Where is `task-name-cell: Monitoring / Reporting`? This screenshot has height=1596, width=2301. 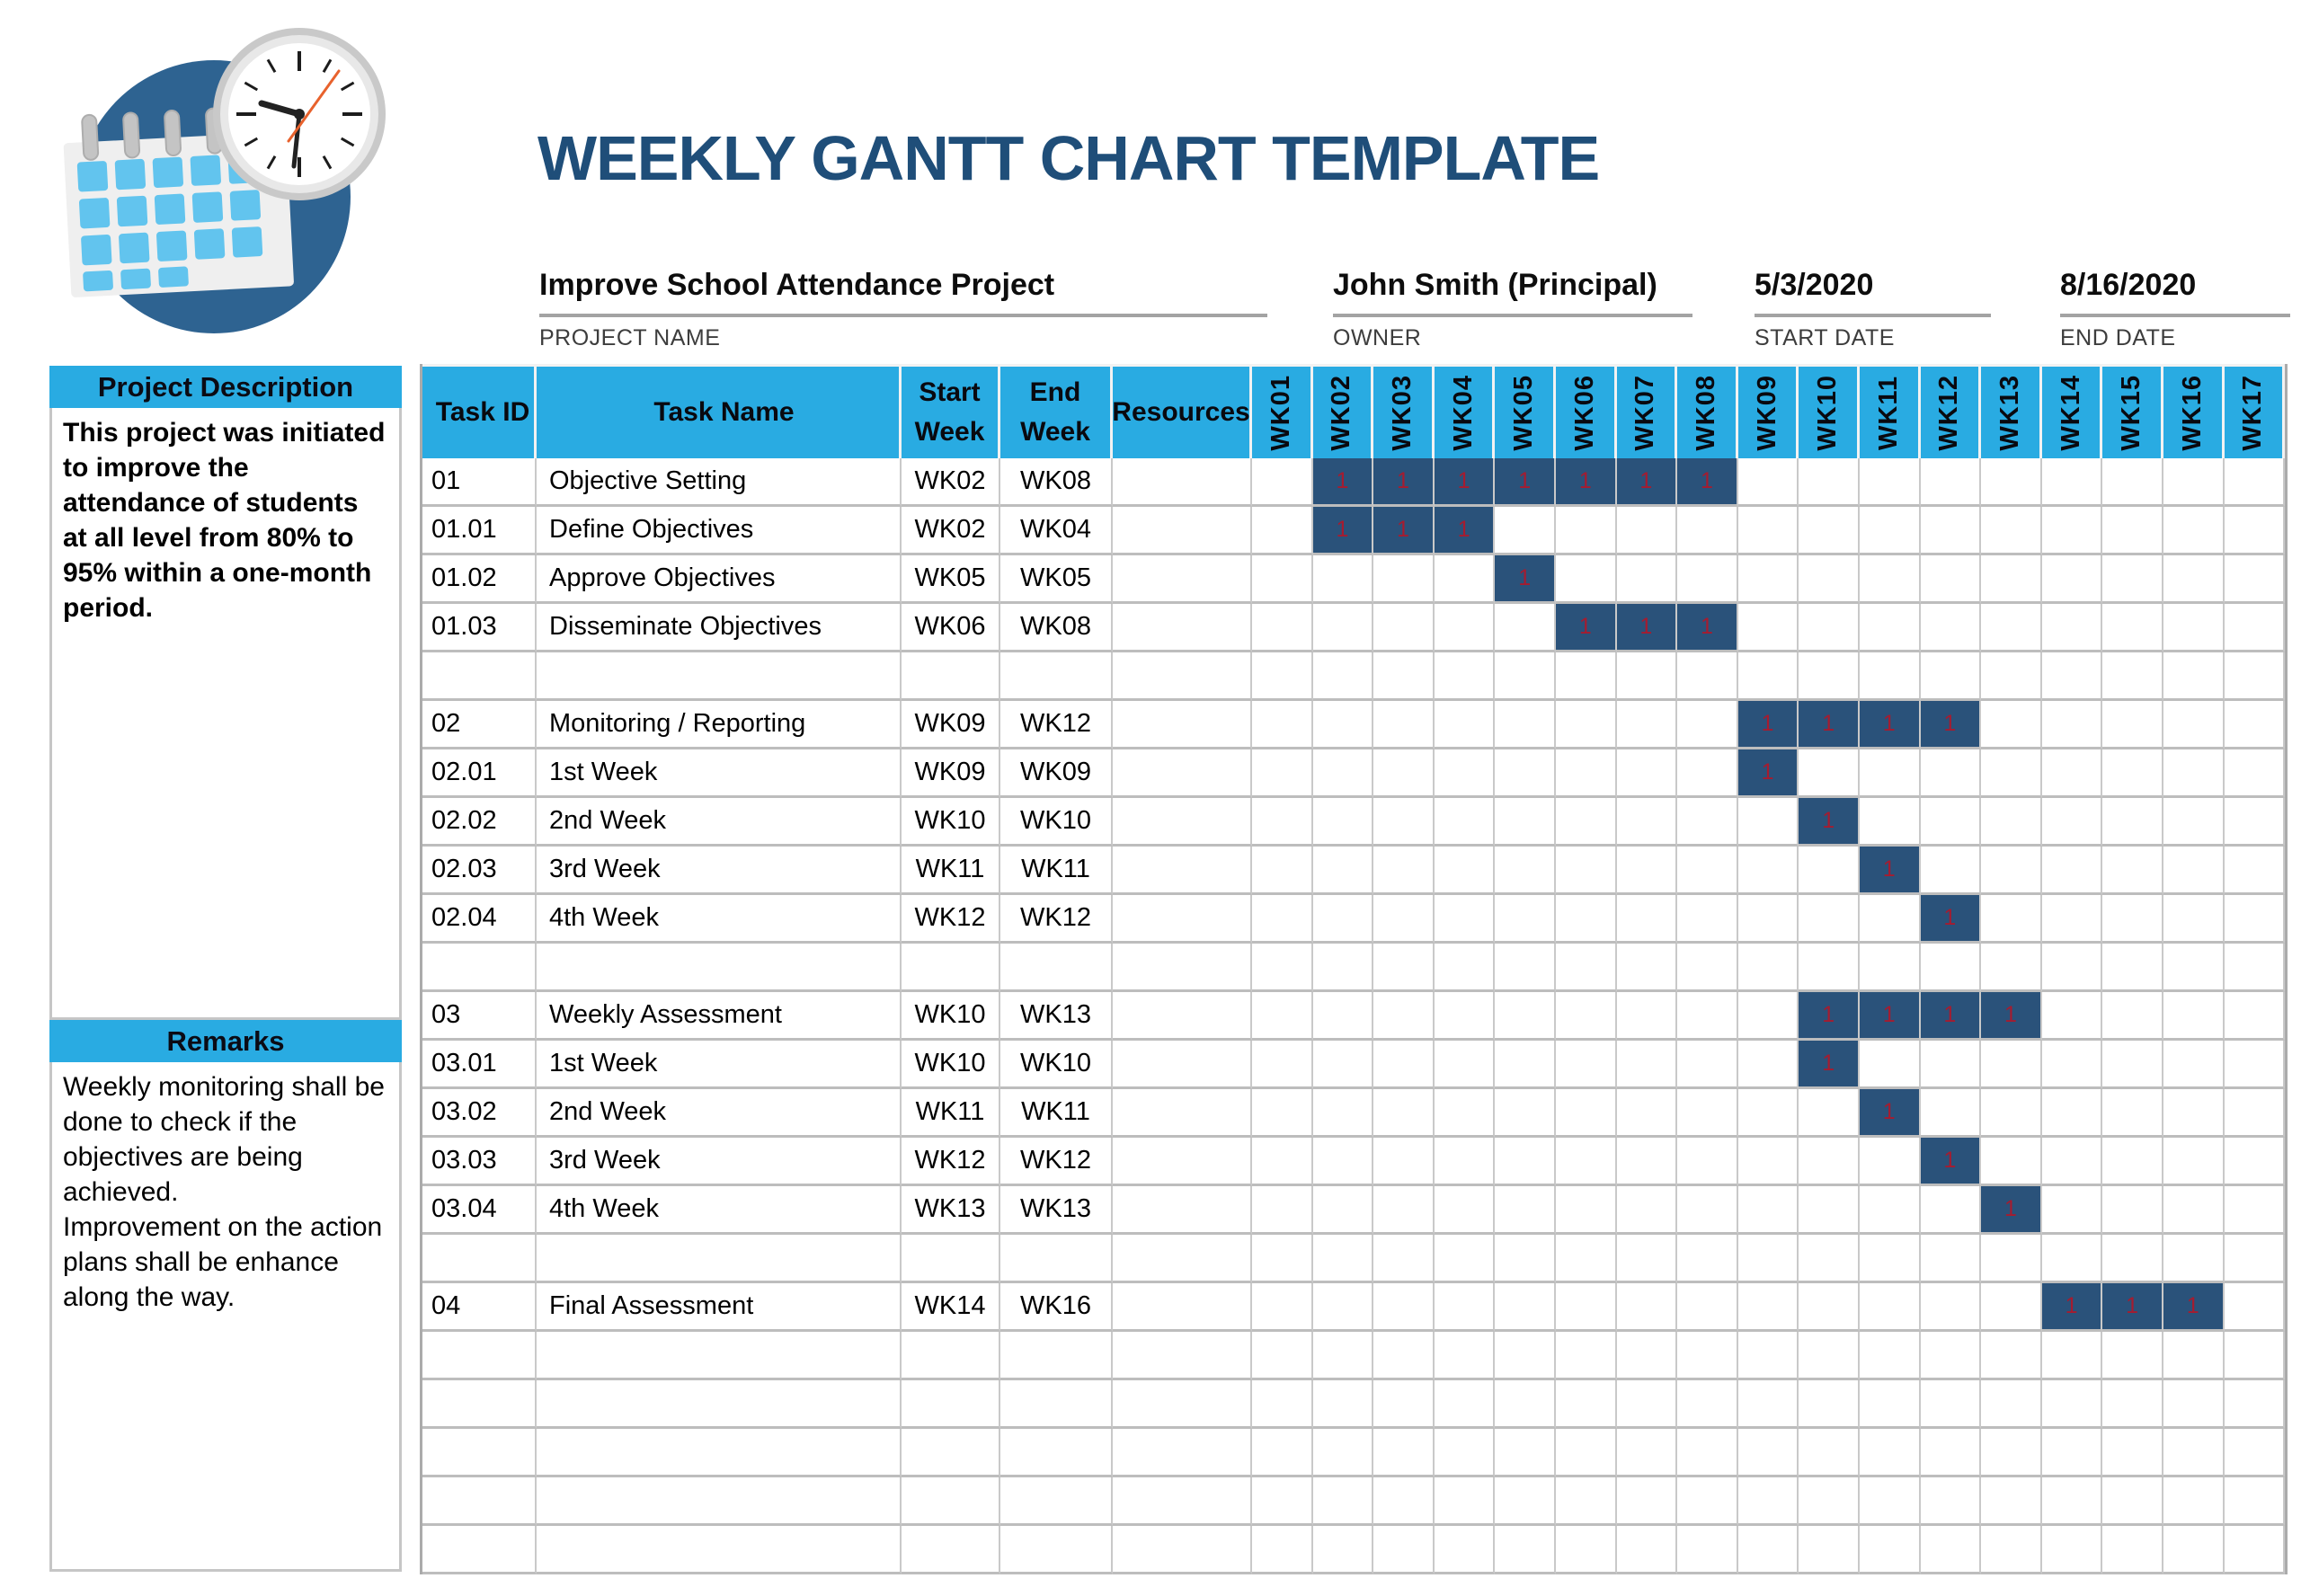
task-name-cell: Monitoring / Reporting is located at coordinates (719, 725).